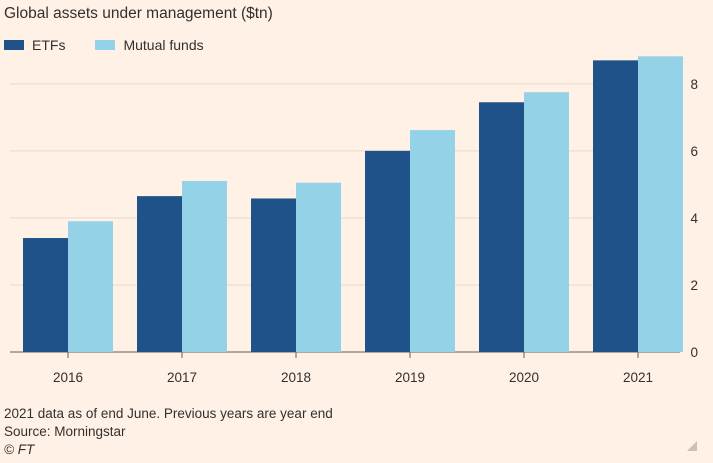 The height and width of the screenshot is (463, 713). Describe the element at coordinates (90, 286) in the screenshot. I see `bar-mutual-funds-2016` at that location.